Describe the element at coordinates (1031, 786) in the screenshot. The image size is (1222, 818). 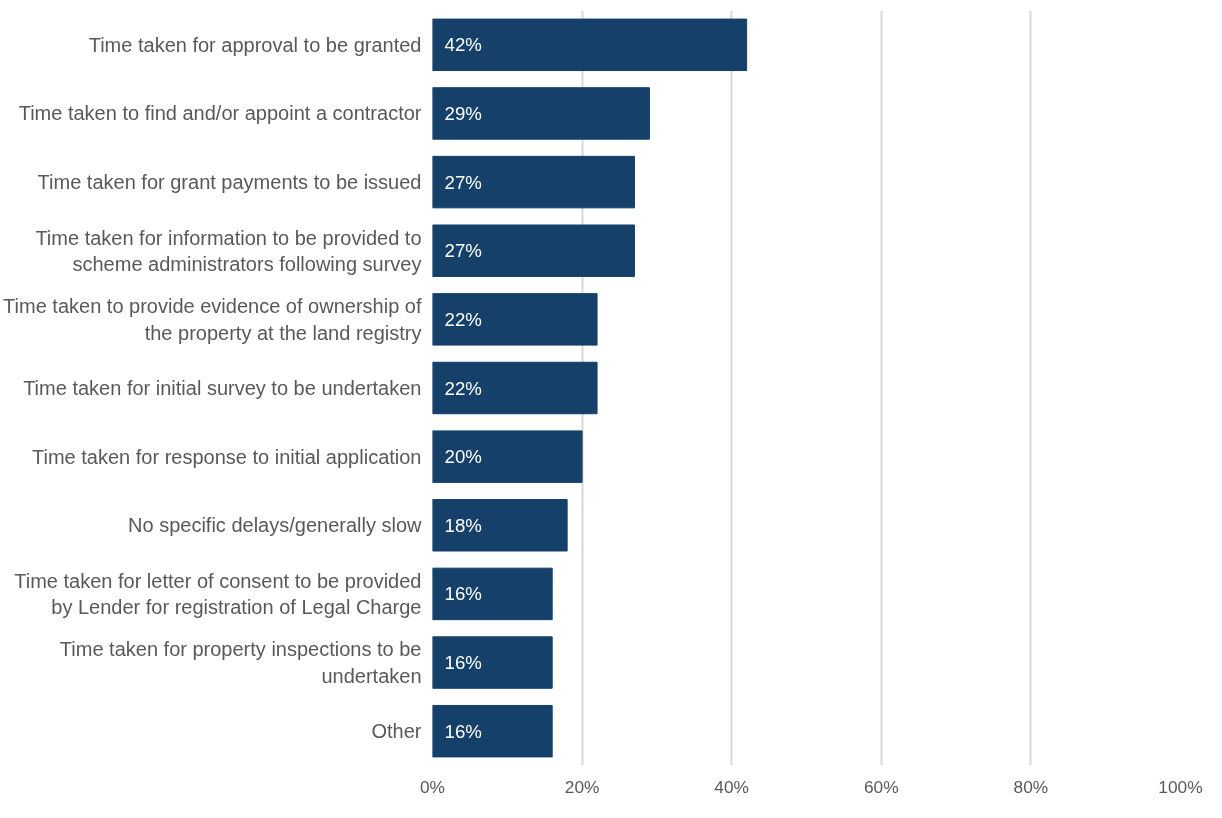
I see `x-tick-label: 80%` at that location.